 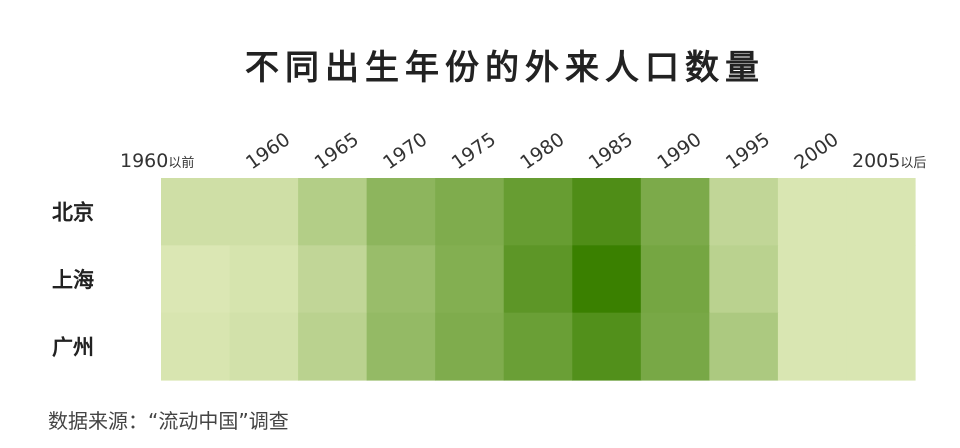 I want to click on x-tick-label: 1960以前, so click(x=157, y=161).